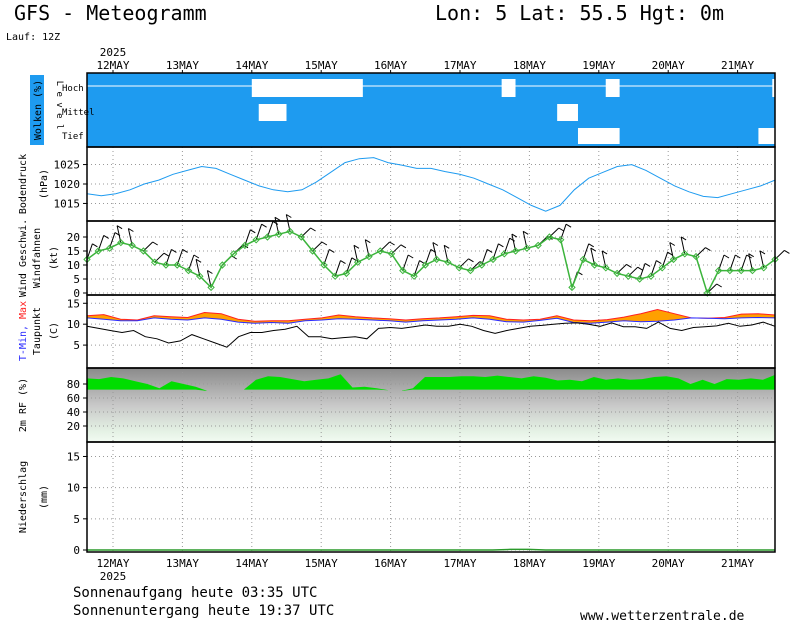  What do you see at coordinates (431, 320) in the screenshot?
I see `tmin-line` at bounding box center [431, 320].